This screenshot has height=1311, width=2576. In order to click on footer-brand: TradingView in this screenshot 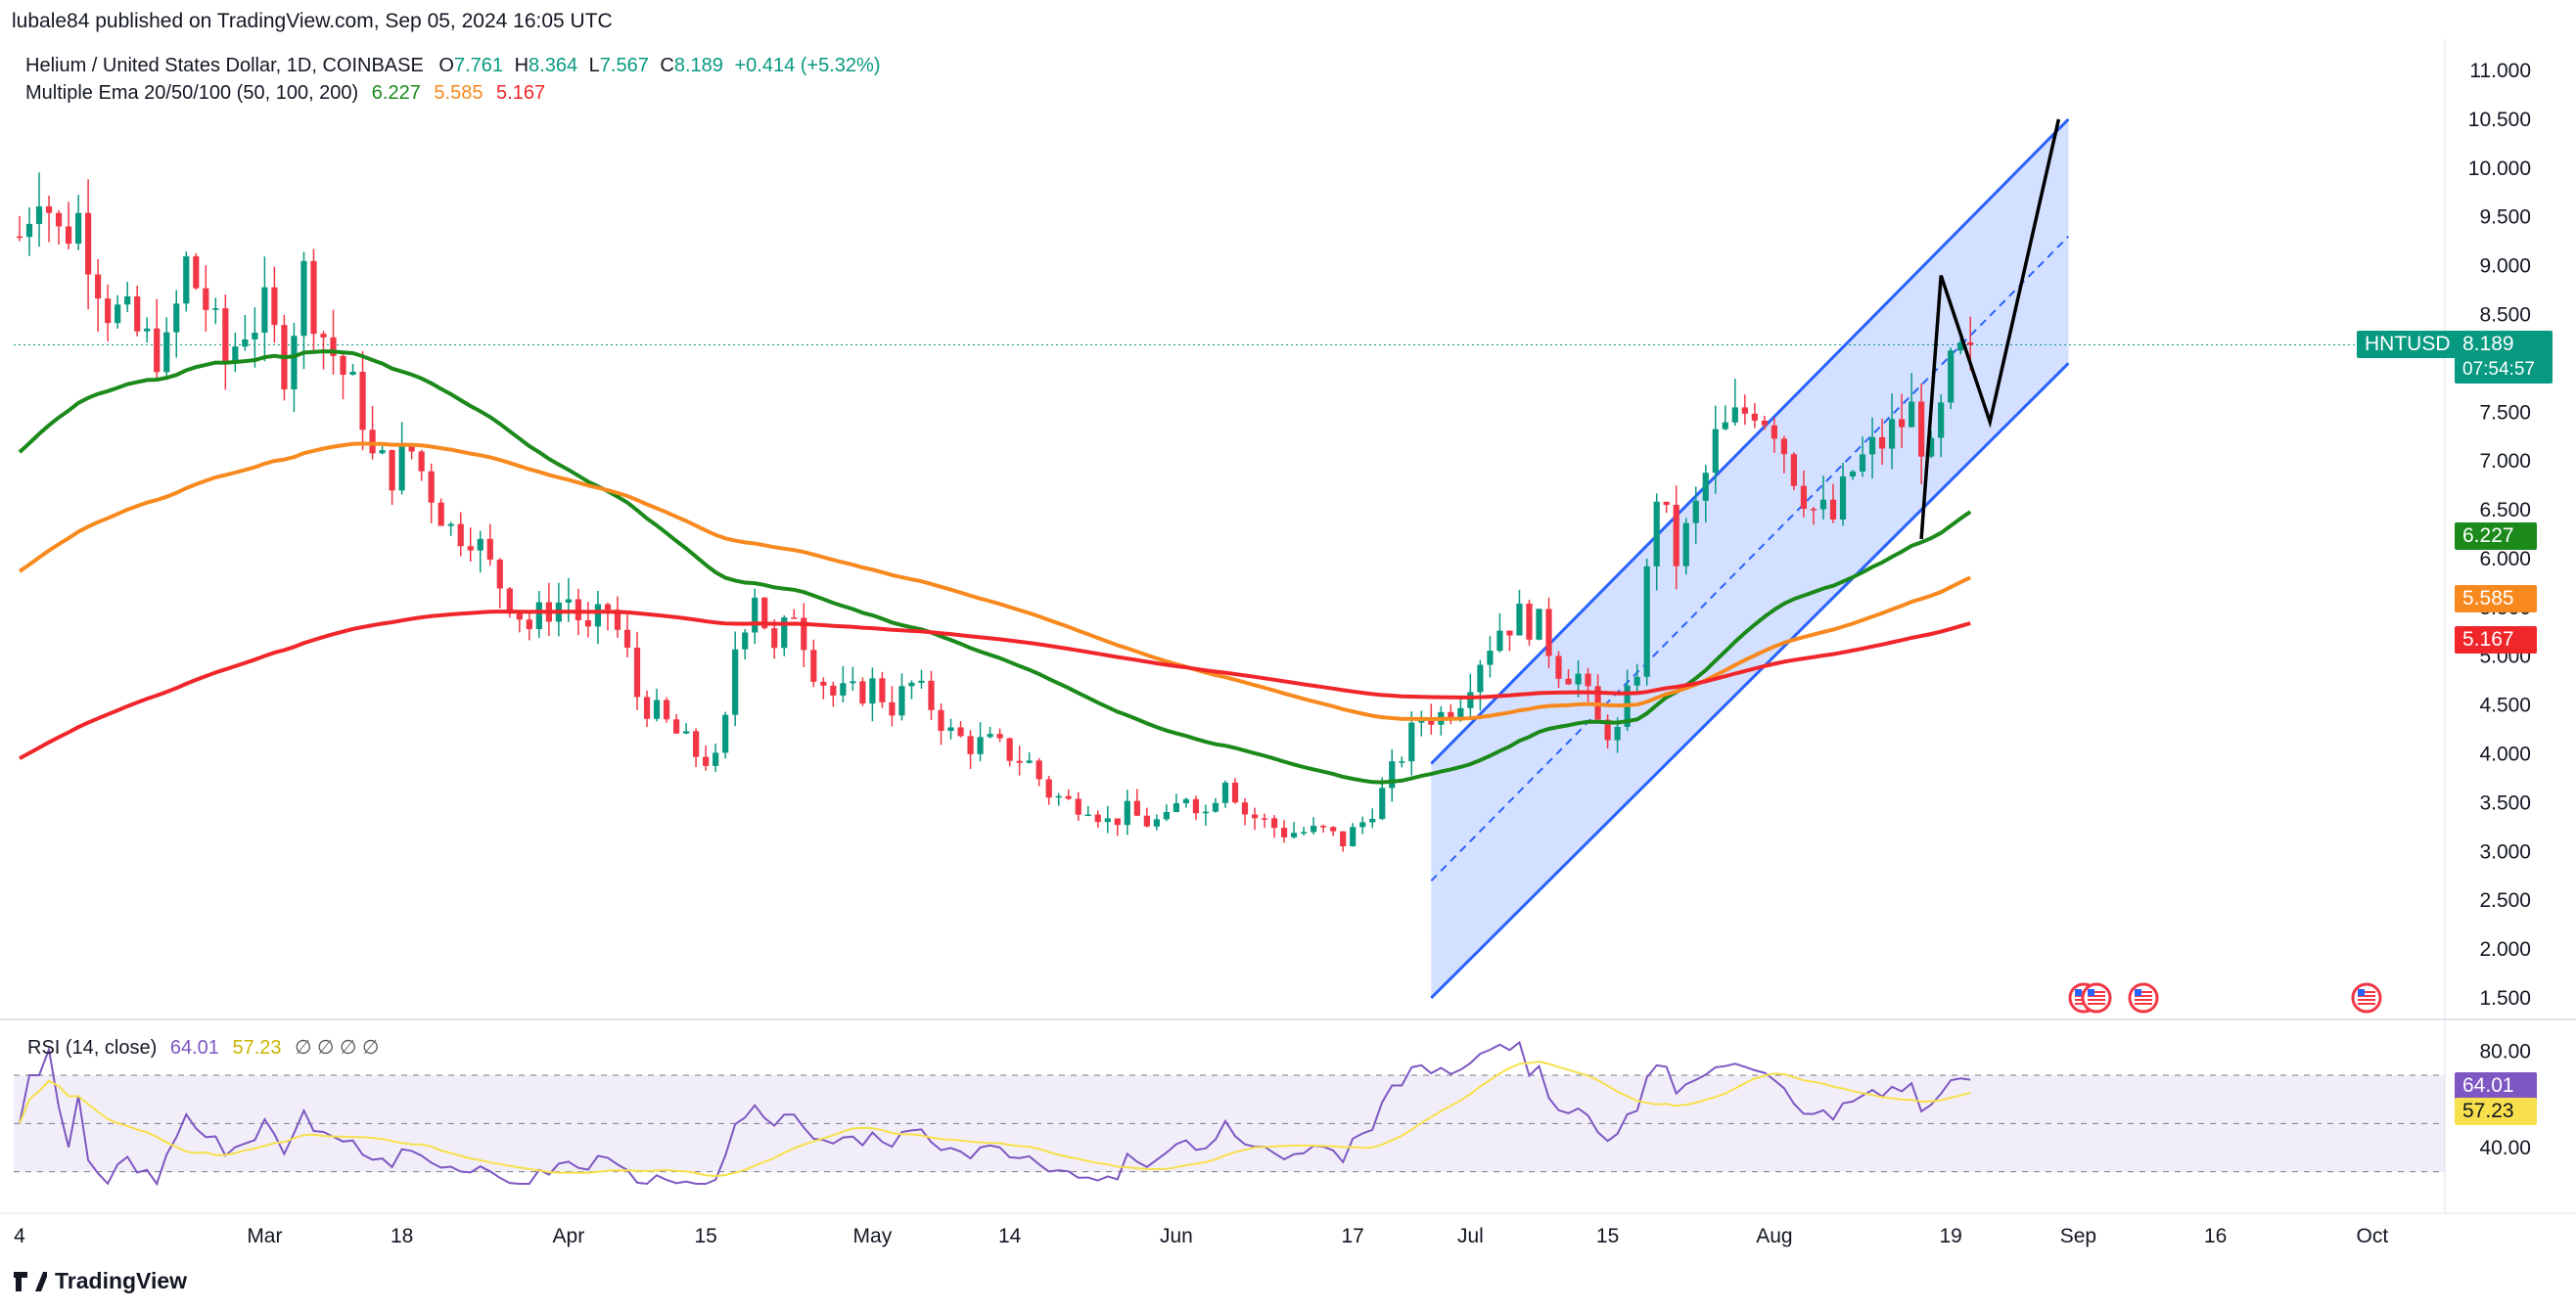, I will do `click(100, 1281)`.